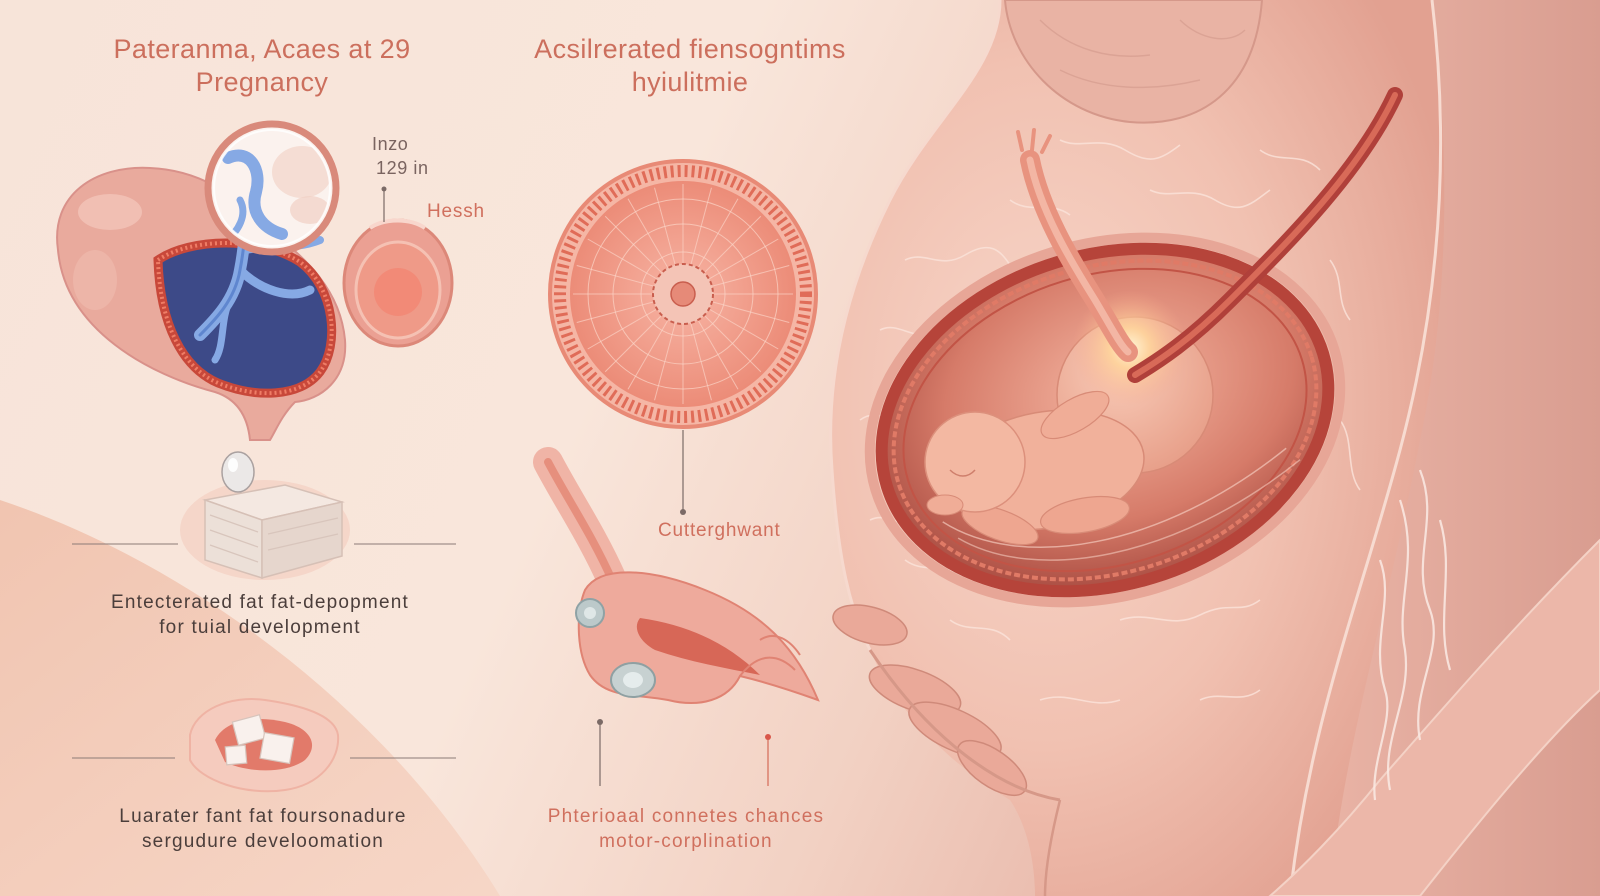 The width and height of the screenshot is (1600, 896). What do you see at coordinates (238, 472) in the screenshot?
I see `egg-shape` at bounding box center [238, 472].